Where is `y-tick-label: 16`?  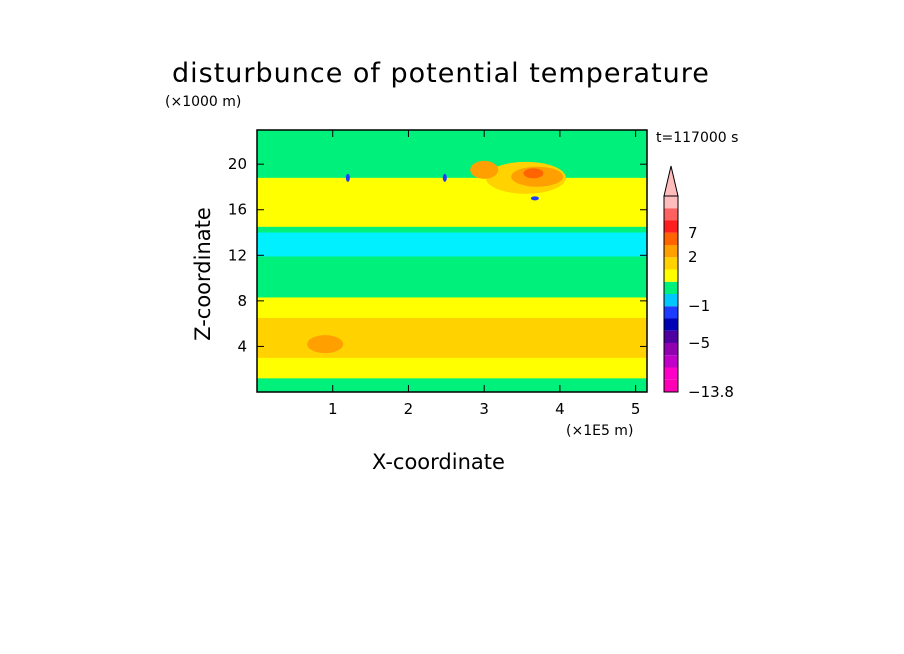
y-tick-label: 16 is located at coordinates (237, 210).